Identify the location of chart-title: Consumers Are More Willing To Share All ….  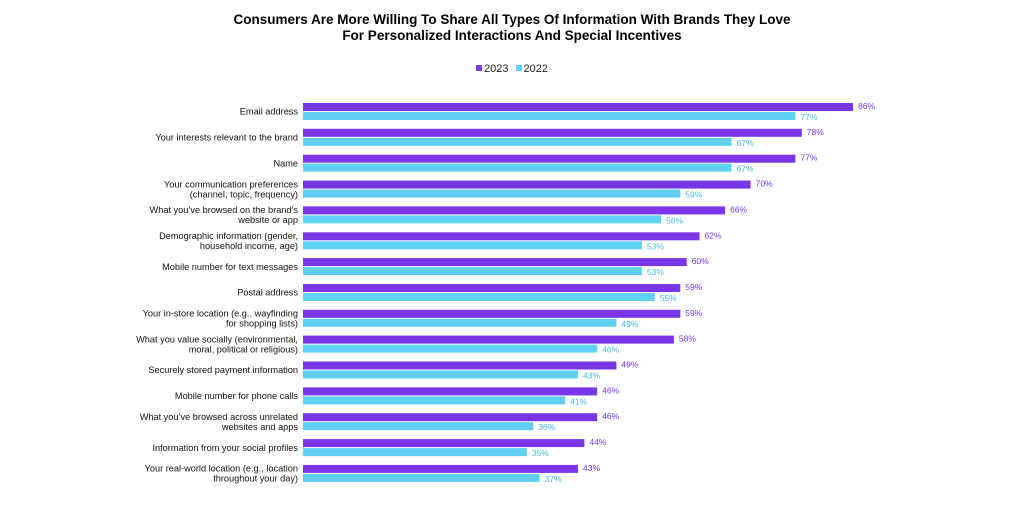
(512, 28).